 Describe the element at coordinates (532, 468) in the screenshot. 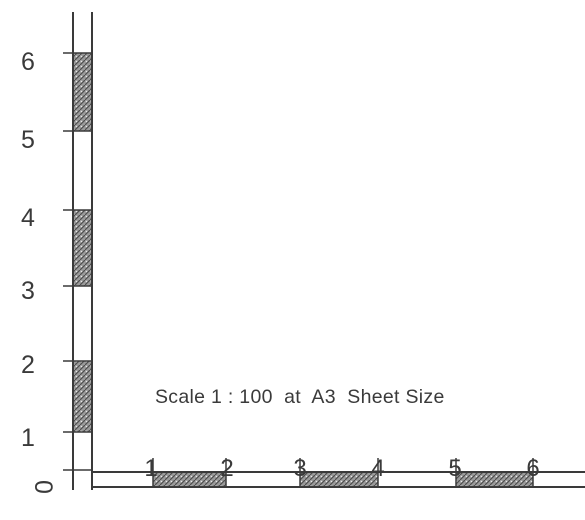

I see `horizontal-label-6: 6` at that location.